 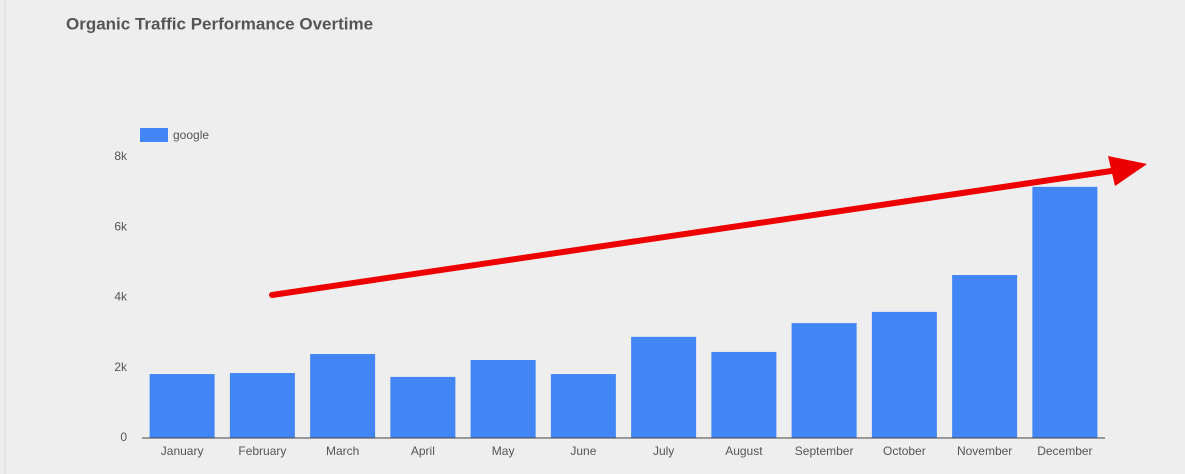 What do you see at coordinates (121, 226) in the screenshot?
I see `y-tick-label: 6k` at bounding box center [121, 226].